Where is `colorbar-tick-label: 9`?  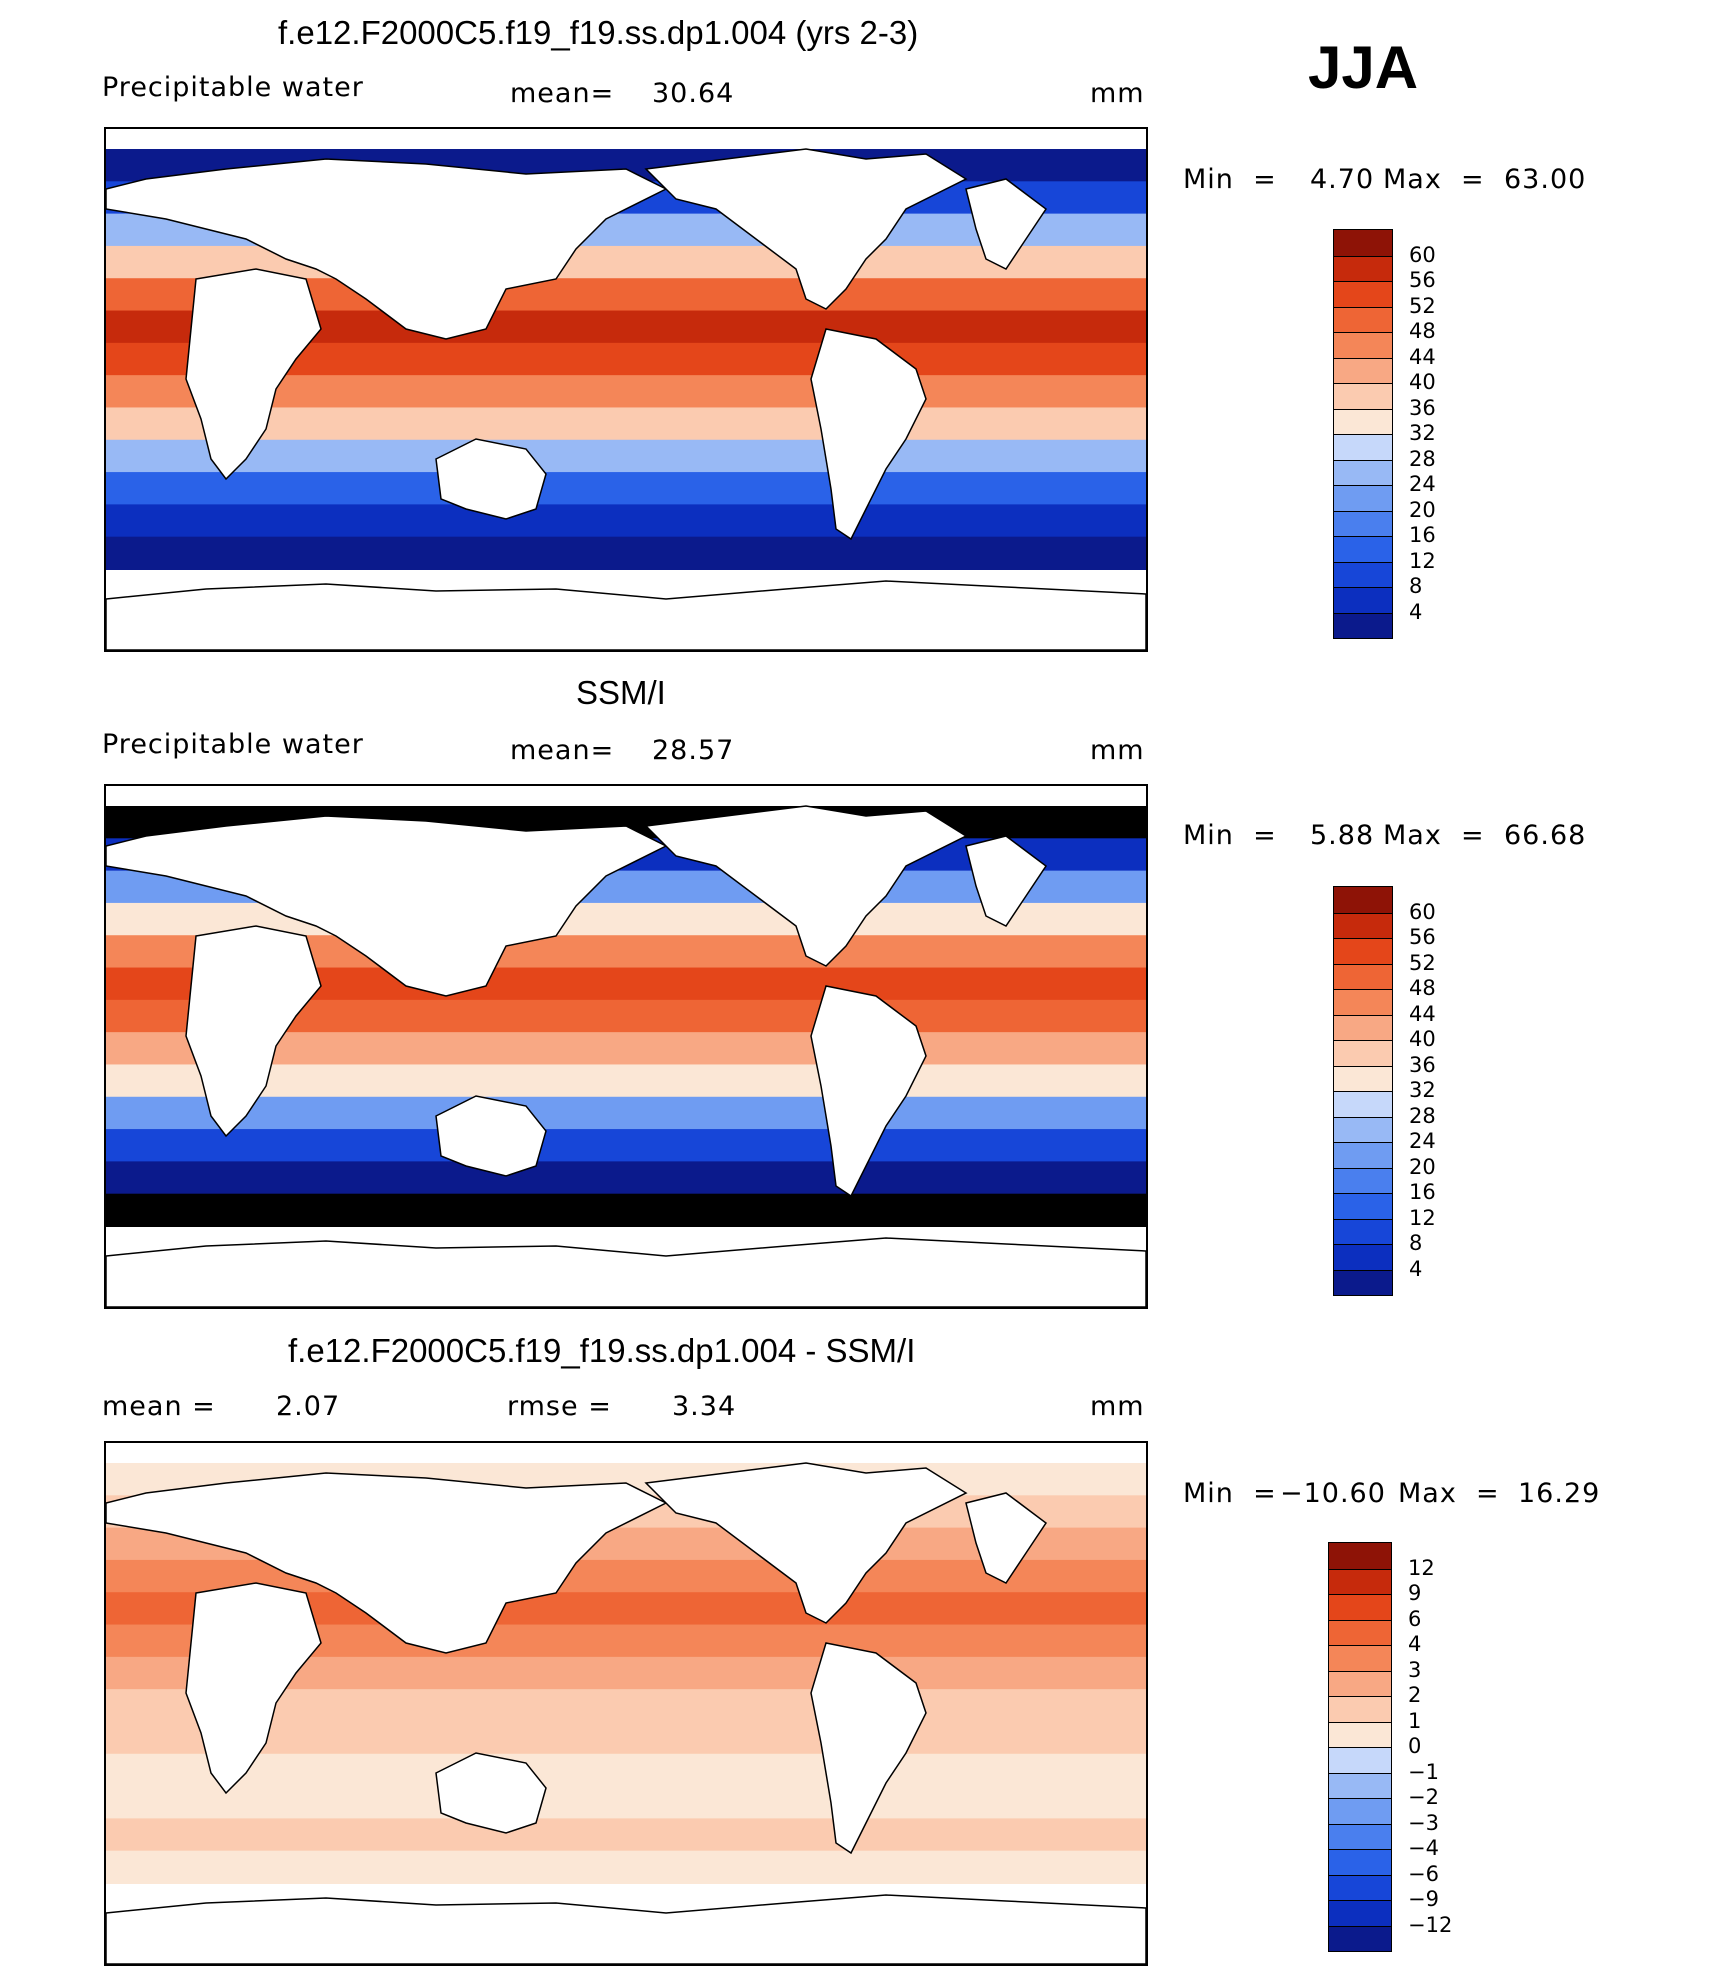 colorbar-tick-label: 9 is located at coordinates (1415, 1593).